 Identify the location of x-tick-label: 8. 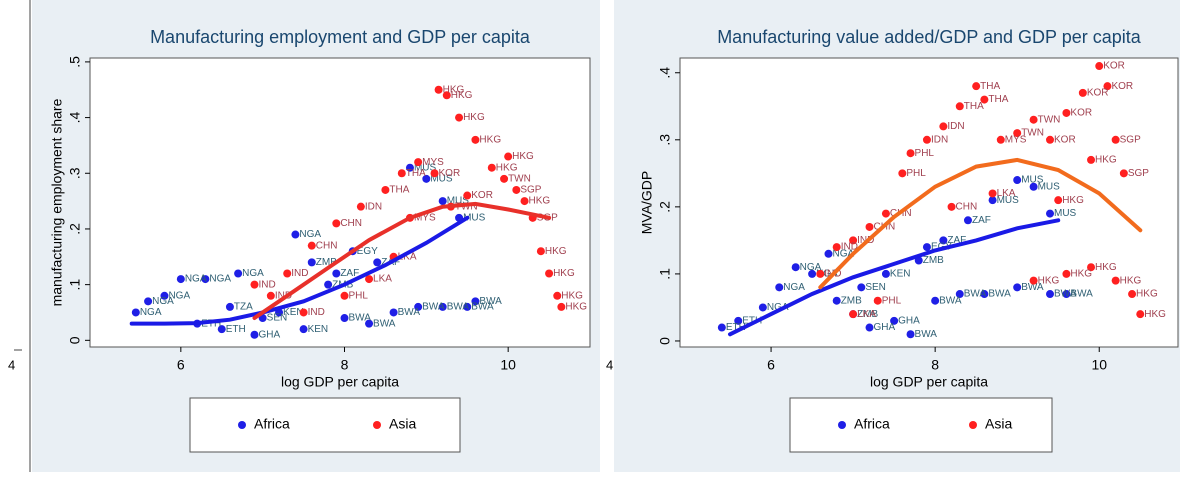
(935, 365).